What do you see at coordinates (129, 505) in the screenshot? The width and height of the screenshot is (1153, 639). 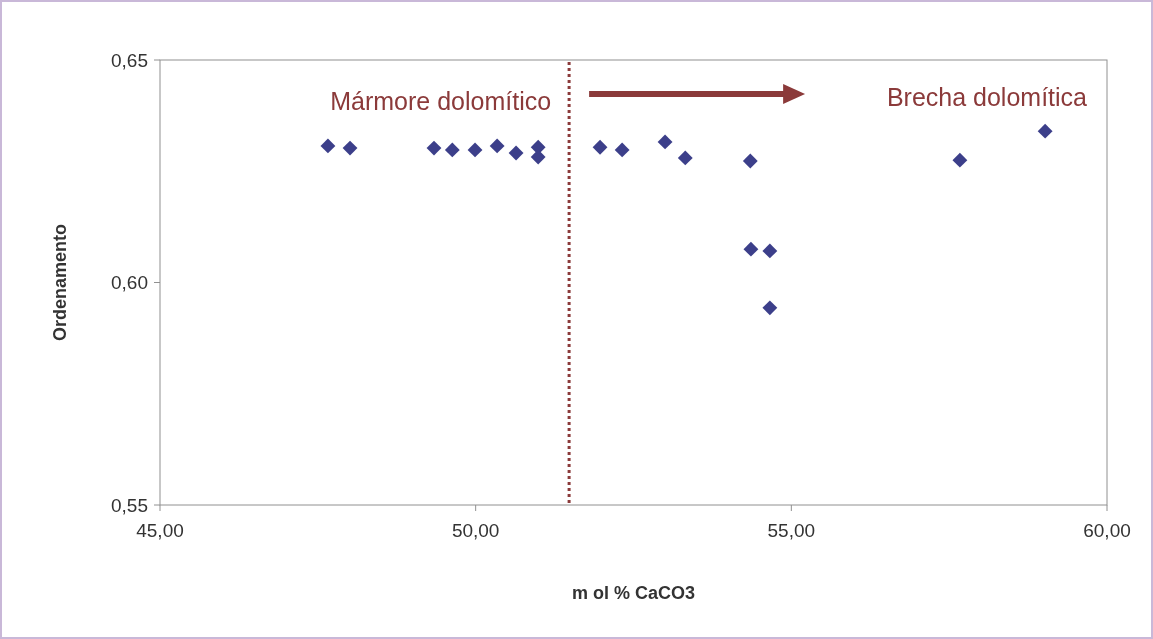 I see `y-tick-label: 0,55` at bounding box center [129, 505].